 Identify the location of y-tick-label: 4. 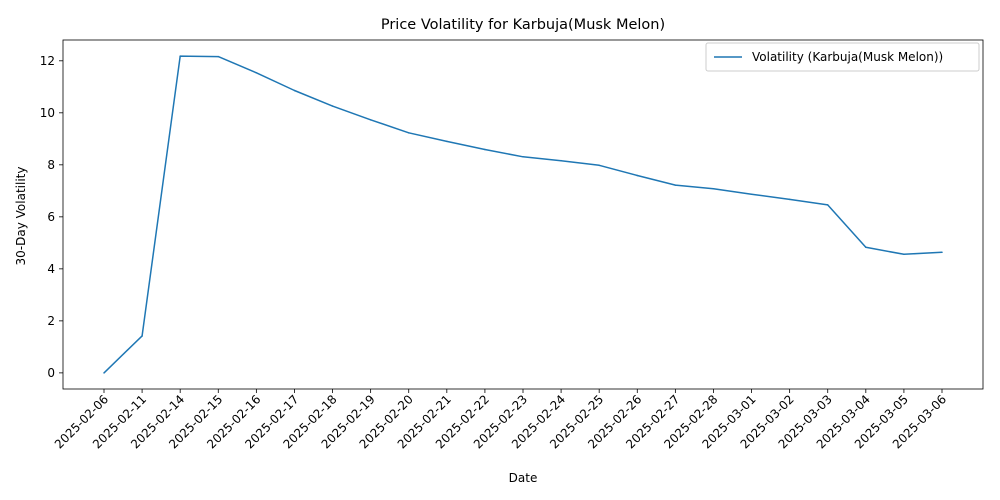
(51, 269).